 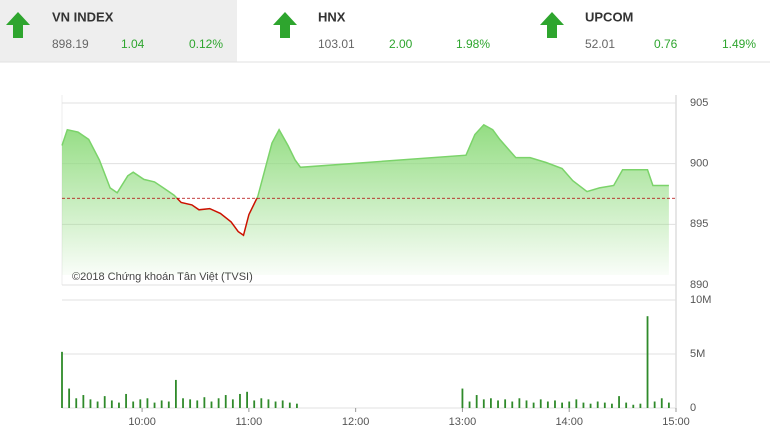 I want to click on tile-selected-bg, so click(x=118, y=31).